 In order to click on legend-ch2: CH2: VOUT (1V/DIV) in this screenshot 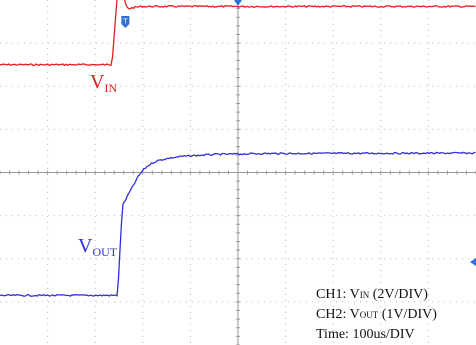, I will do `click(376, 314)`.